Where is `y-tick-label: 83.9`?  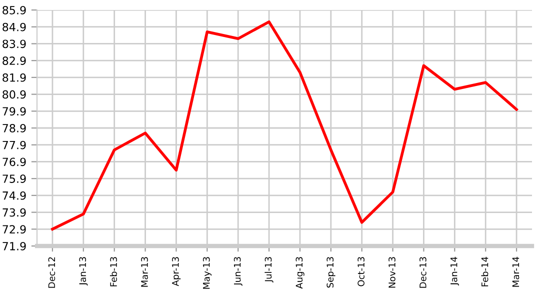
y-tick-label: 83.9 is located at coordinates (14, 44).